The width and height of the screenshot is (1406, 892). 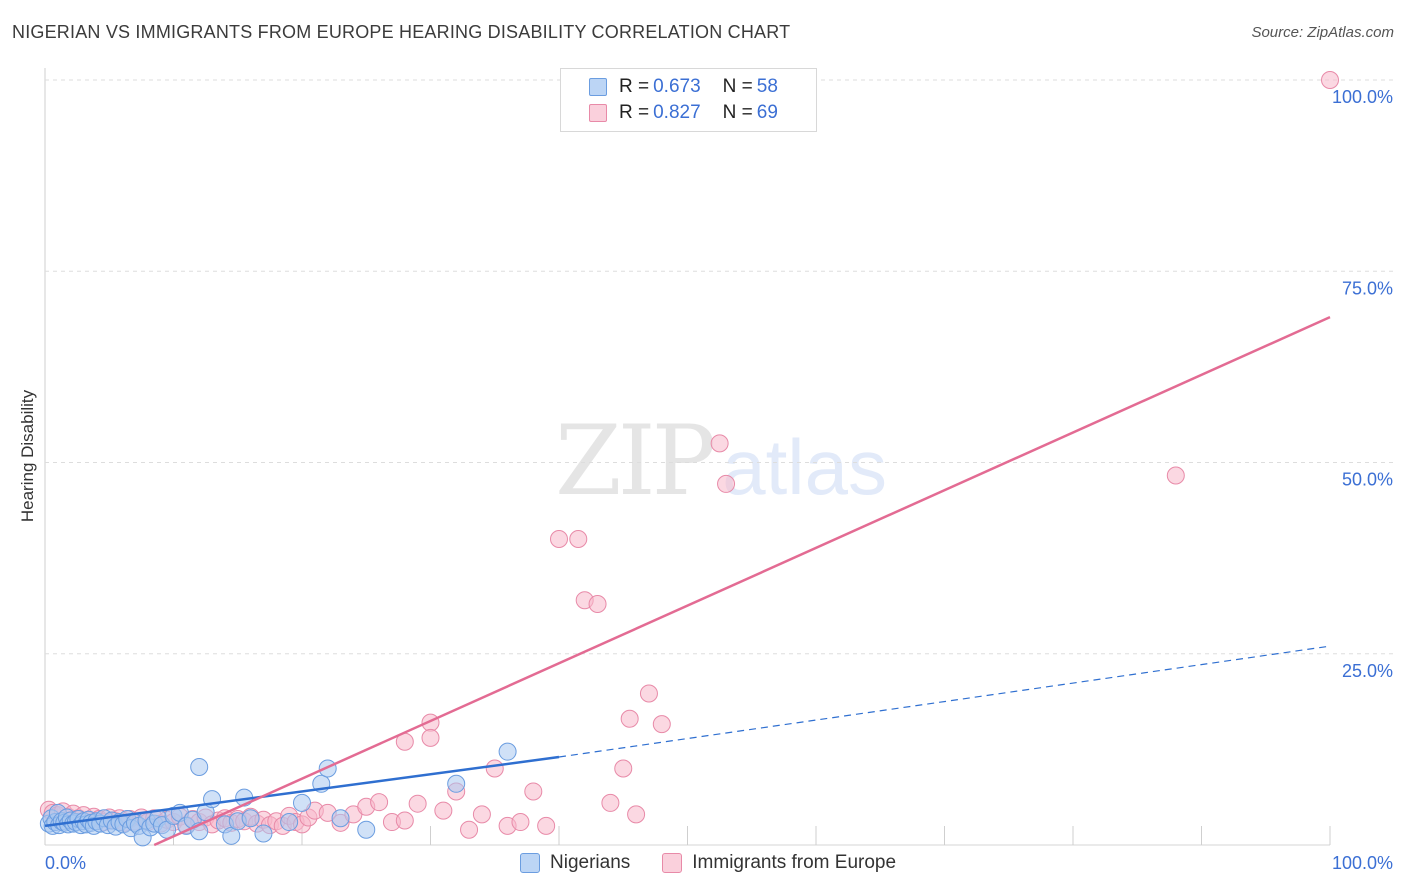 I want to click on x-tick-label: 100.0%, so click(x=1362, y=863).